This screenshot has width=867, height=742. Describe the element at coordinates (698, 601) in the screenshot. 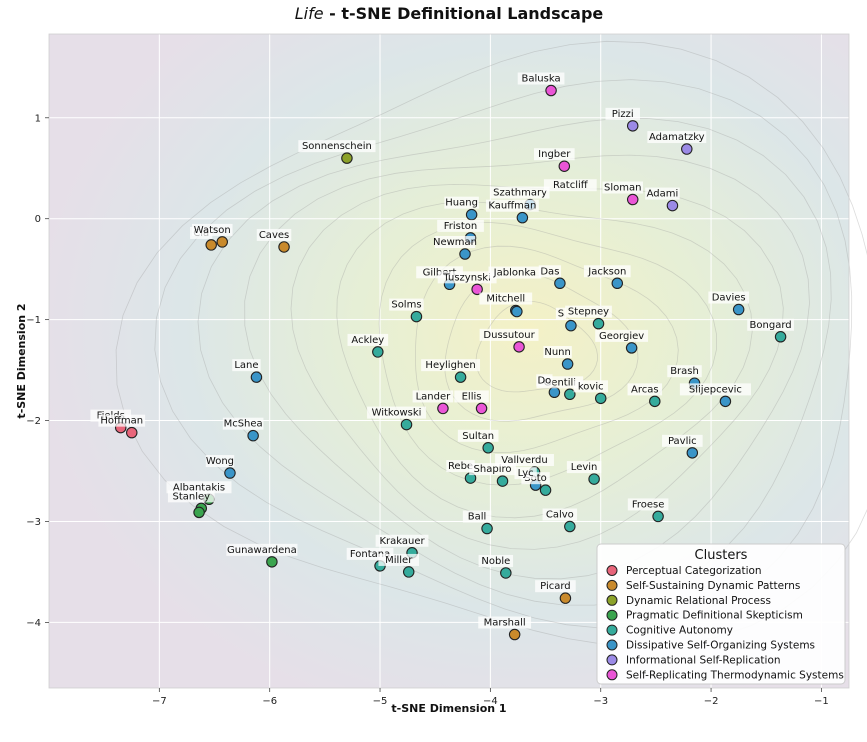

I see `legend-entry: Dynamic Relational Process` at that location.